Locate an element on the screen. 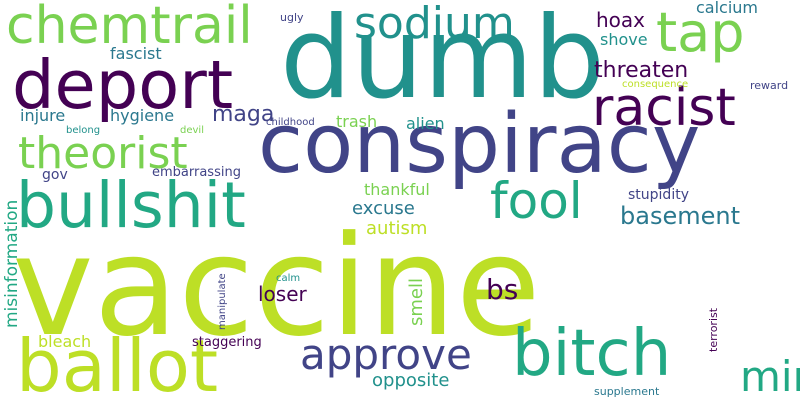 Image resolution: width=800 pixels, height=400 pixels. word-bullshit: bullshit is located at coordinates (131, 205).